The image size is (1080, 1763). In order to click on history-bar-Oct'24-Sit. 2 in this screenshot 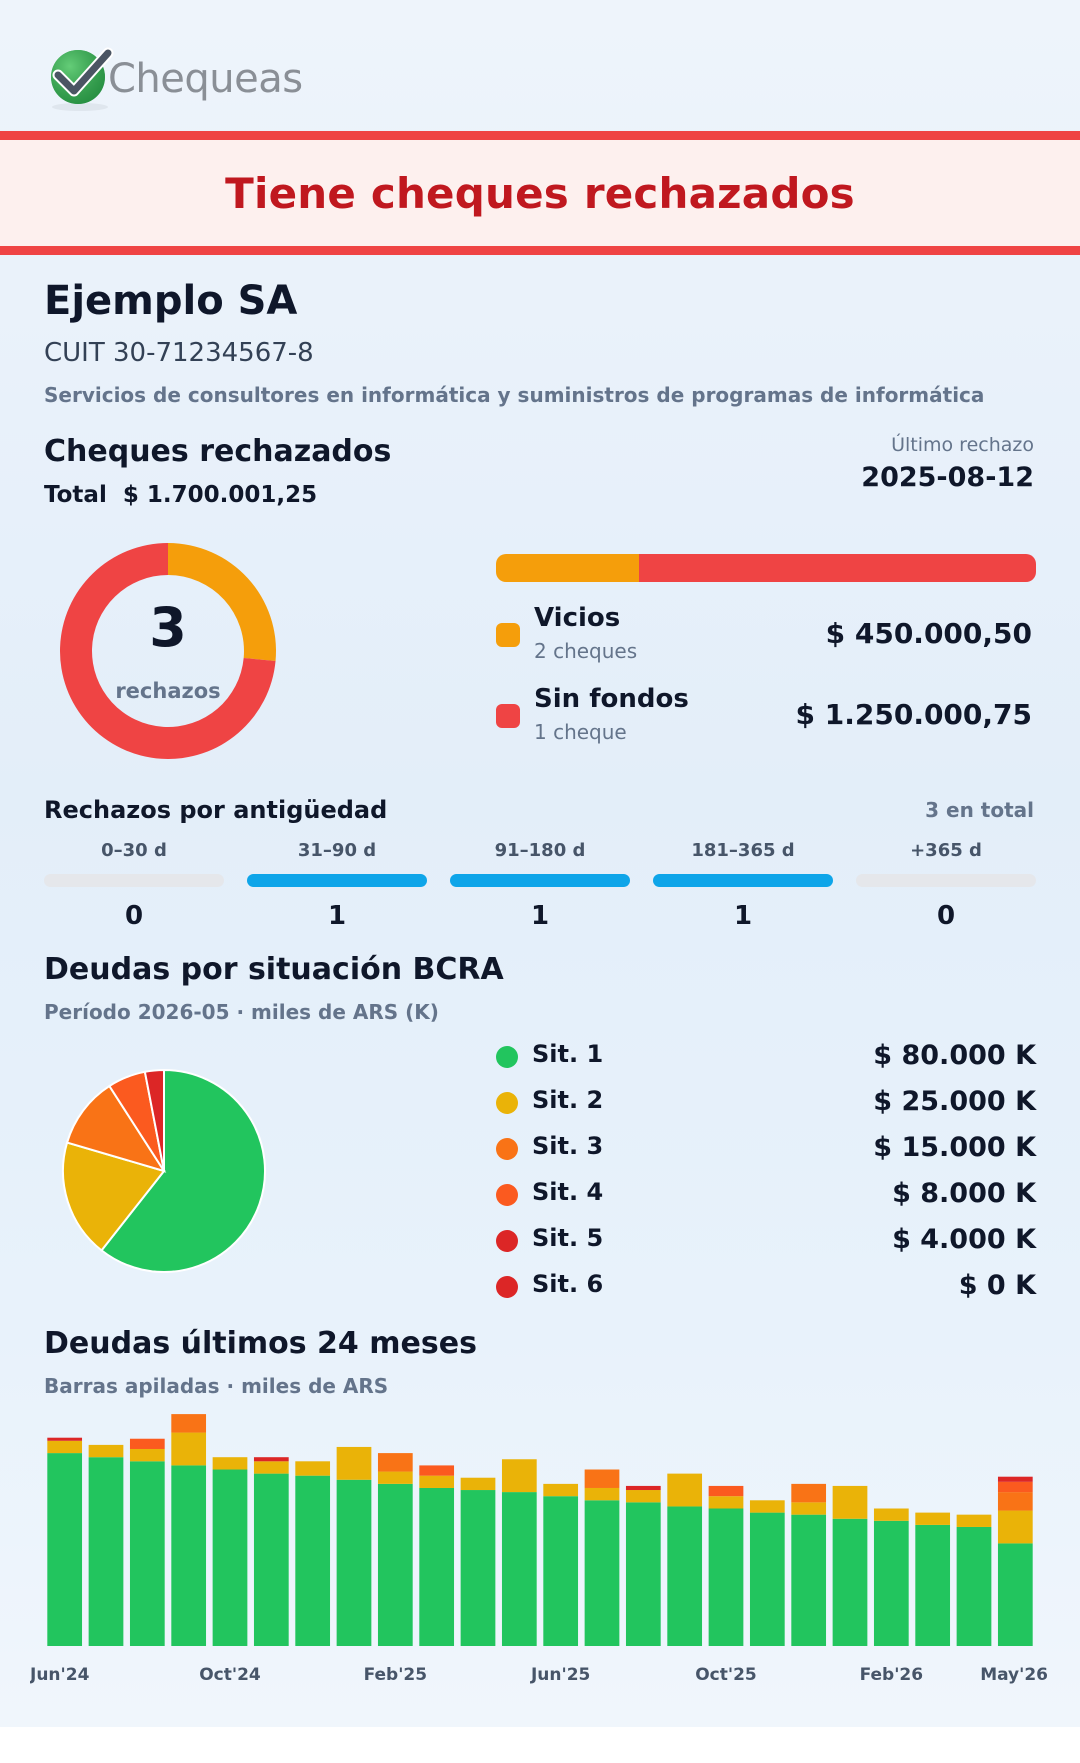, I will do `click(230, 1463)`.